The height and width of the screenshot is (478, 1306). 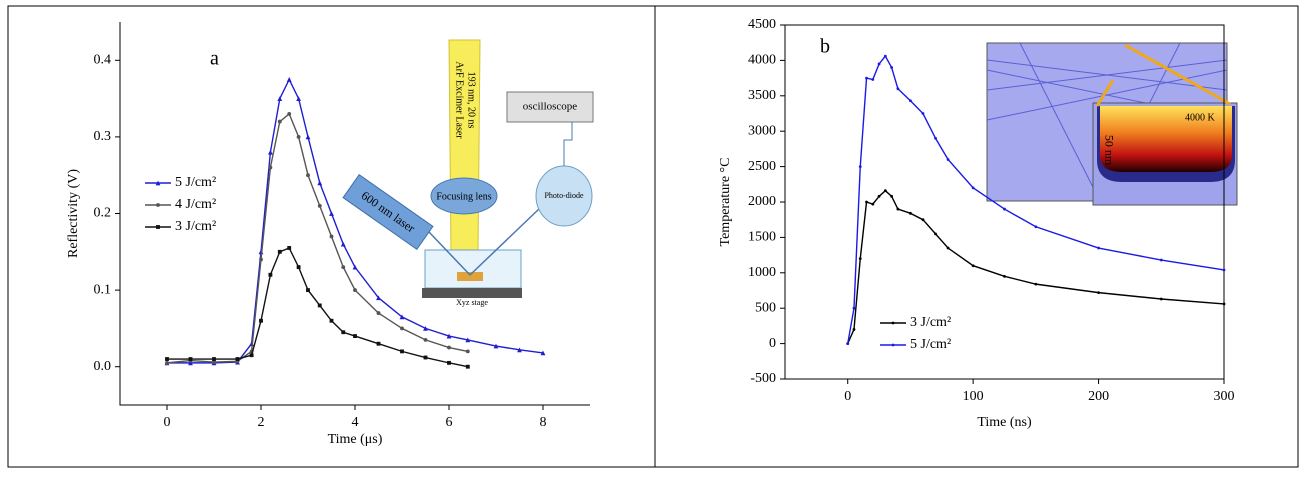 I want to click on lens-label: Focusing lens, so click(x=463, y=196).